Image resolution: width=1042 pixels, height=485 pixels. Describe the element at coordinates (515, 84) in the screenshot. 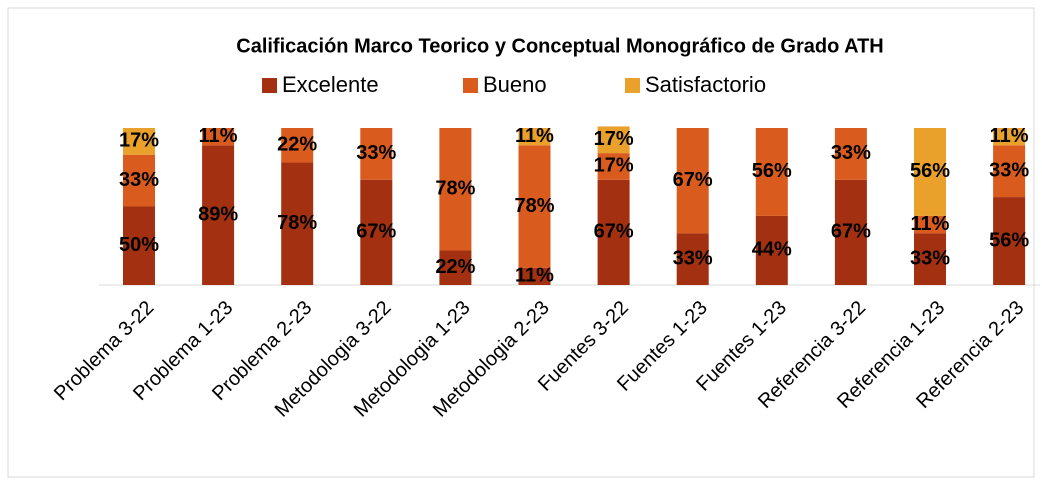

I see `legend-label: Bueno` at that location.